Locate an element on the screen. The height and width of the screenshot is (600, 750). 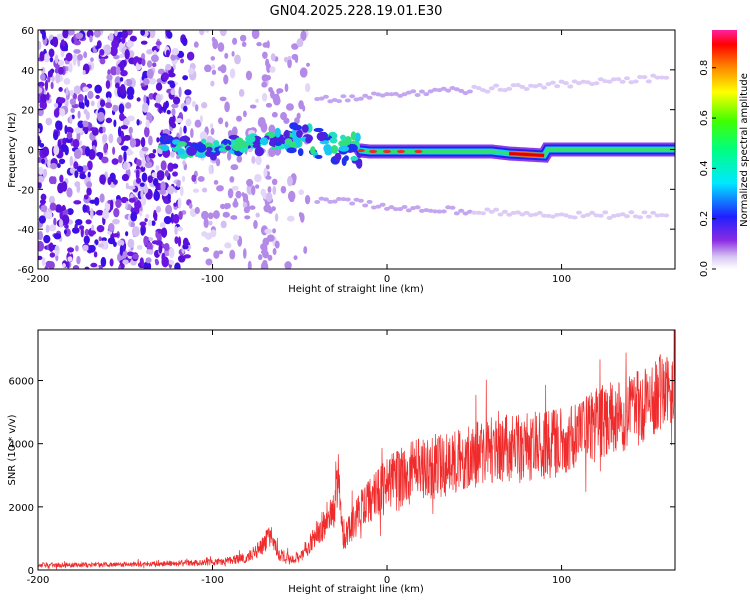
colorbar-tick-label: 0.4 is located at coordinates (704, 168).